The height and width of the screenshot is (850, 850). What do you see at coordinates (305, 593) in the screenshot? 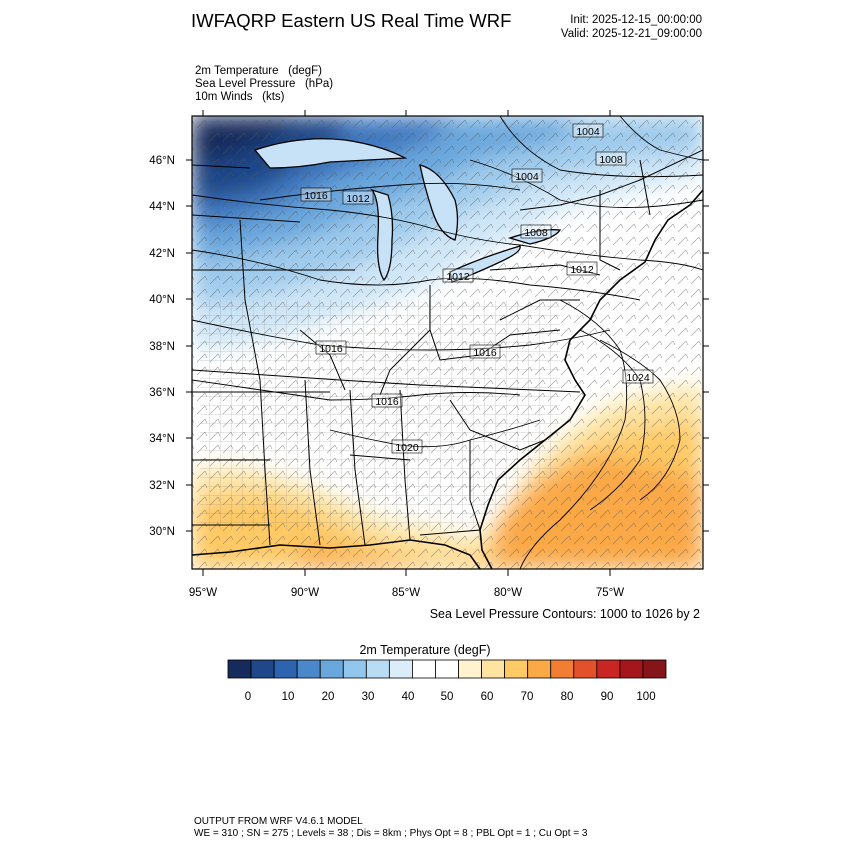
I see `lon-label: 90°W` at bounding box center [305, 593].